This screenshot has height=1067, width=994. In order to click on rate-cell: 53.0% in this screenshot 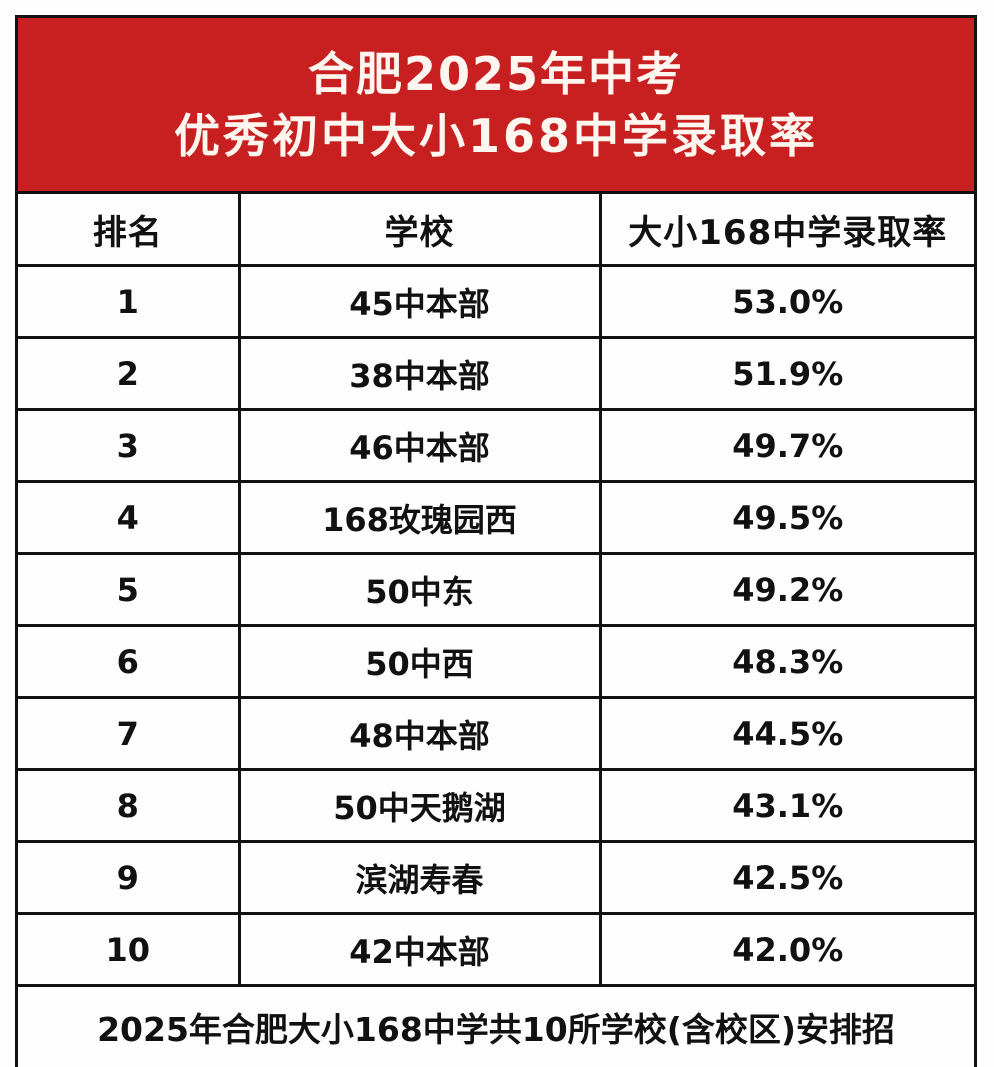, I will do `click(786, 301)`.